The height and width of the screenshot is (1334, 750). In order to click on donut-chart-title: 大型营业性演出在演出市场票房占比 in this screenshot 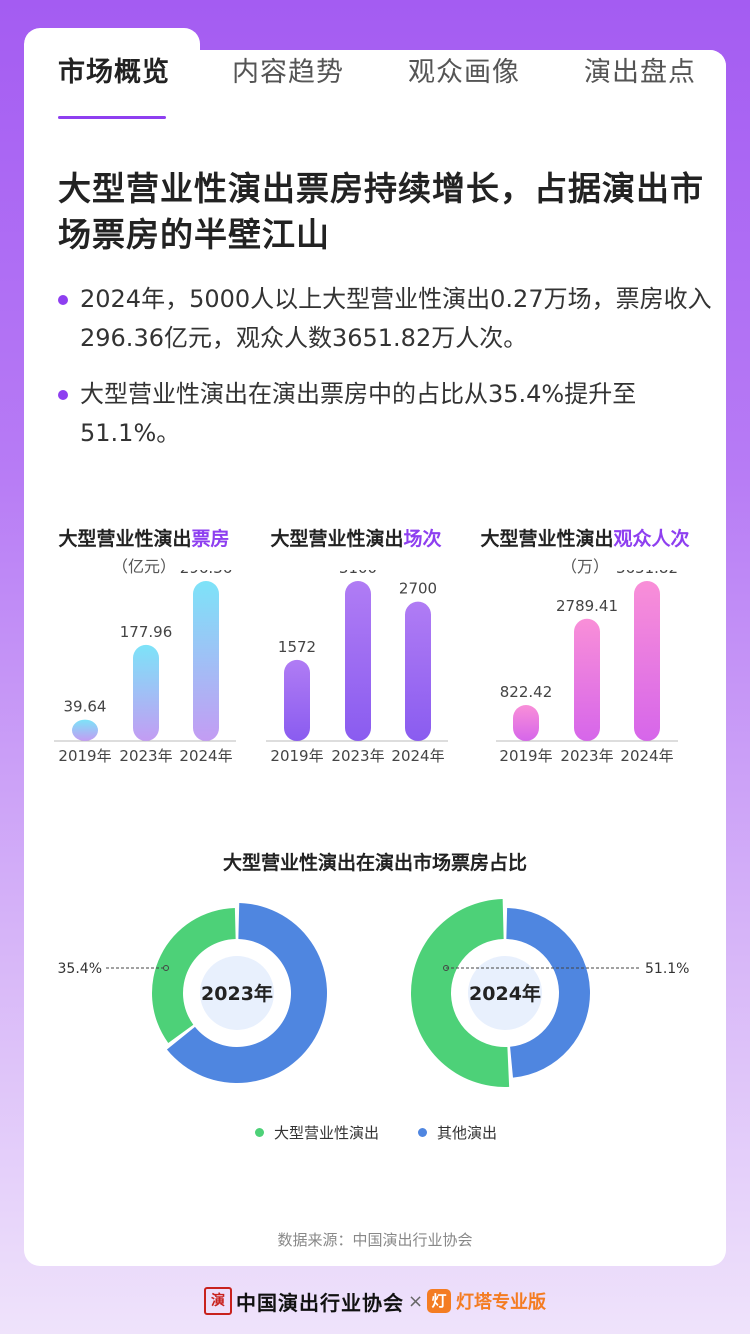, I will do `click(374, 863)`.